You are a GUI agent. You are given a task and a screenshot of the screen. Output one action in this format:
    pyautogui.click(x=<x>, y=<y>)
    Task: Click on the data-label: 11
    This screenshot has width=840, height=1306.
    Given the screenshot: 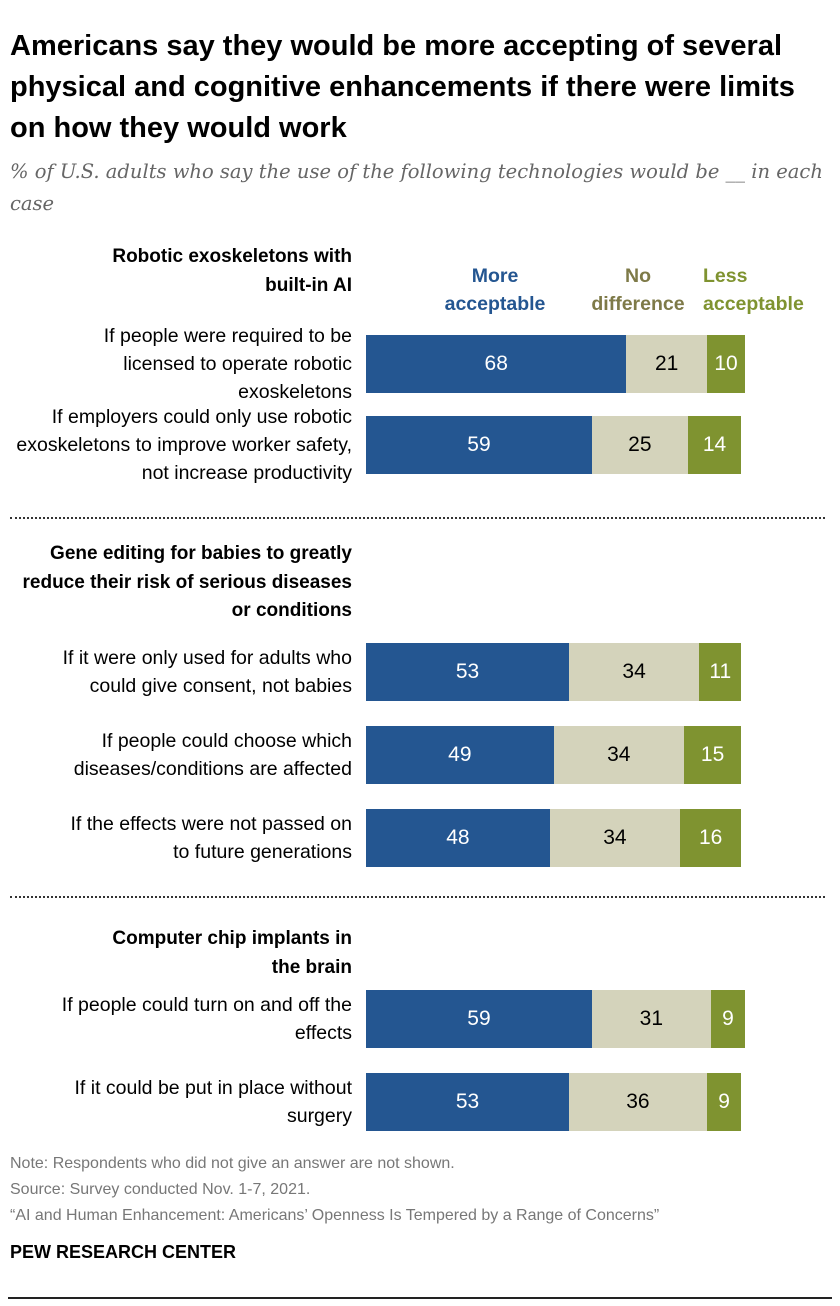 What is the action you would take?
    pyautogui.click(x=720, y=671)
    